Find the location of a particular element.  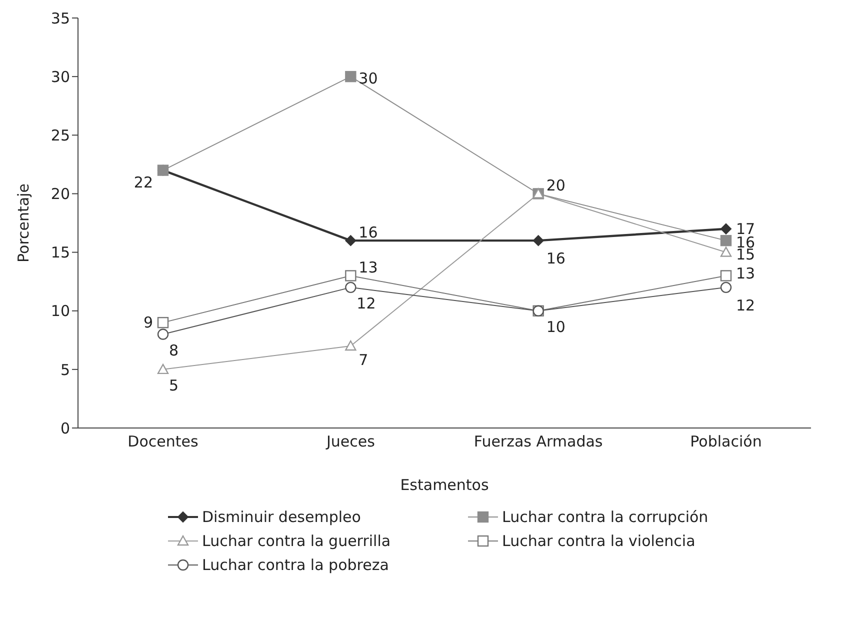

data-label: 17 is located at coordinates (746, 229).